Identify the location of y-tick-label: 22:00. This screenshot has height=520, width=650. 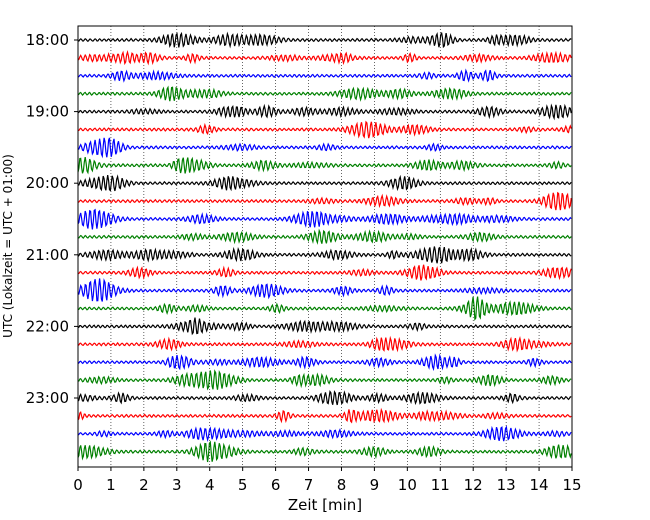
(47, 326).